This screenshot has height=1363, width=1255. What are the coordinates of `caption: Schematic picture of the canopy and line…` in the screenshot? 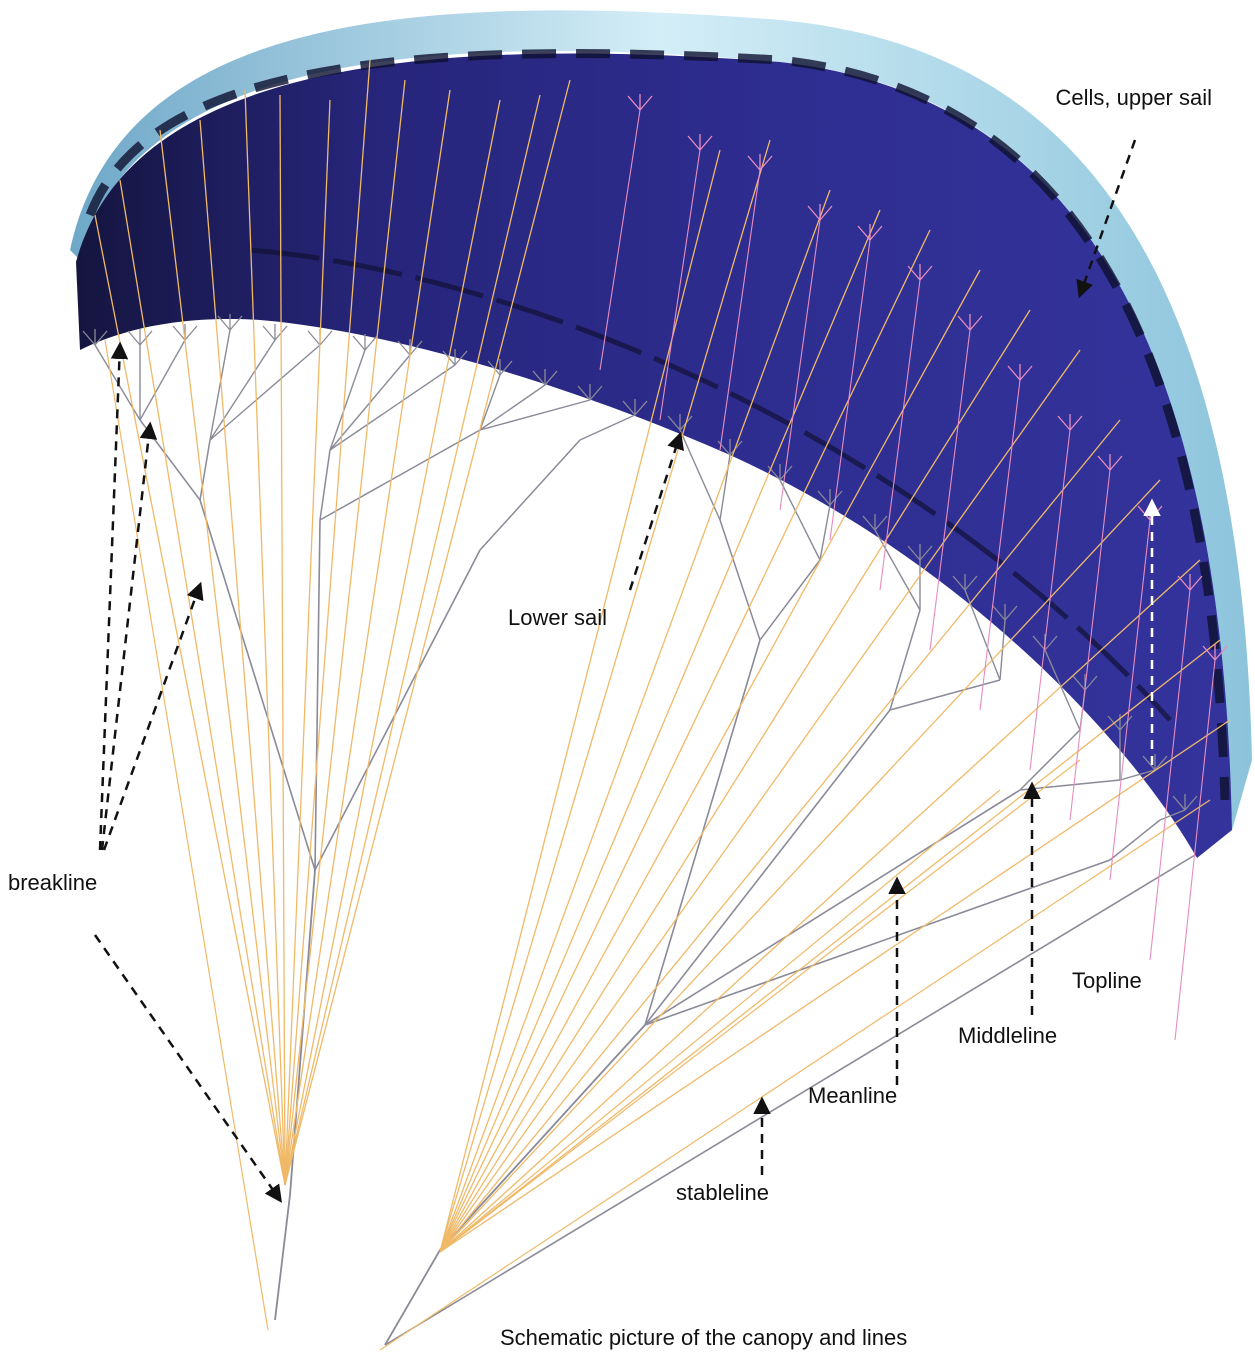 It's located at (703, 1337).